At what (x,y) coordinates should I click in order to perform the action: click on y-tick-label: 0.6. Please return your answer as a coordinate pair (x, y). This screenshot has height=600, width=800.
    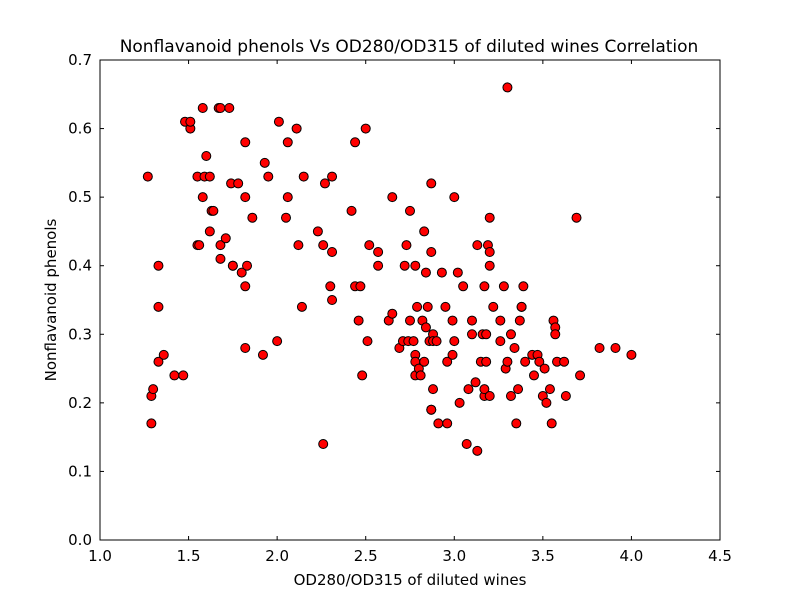
    Looking at the image, I should click on (80, 129).